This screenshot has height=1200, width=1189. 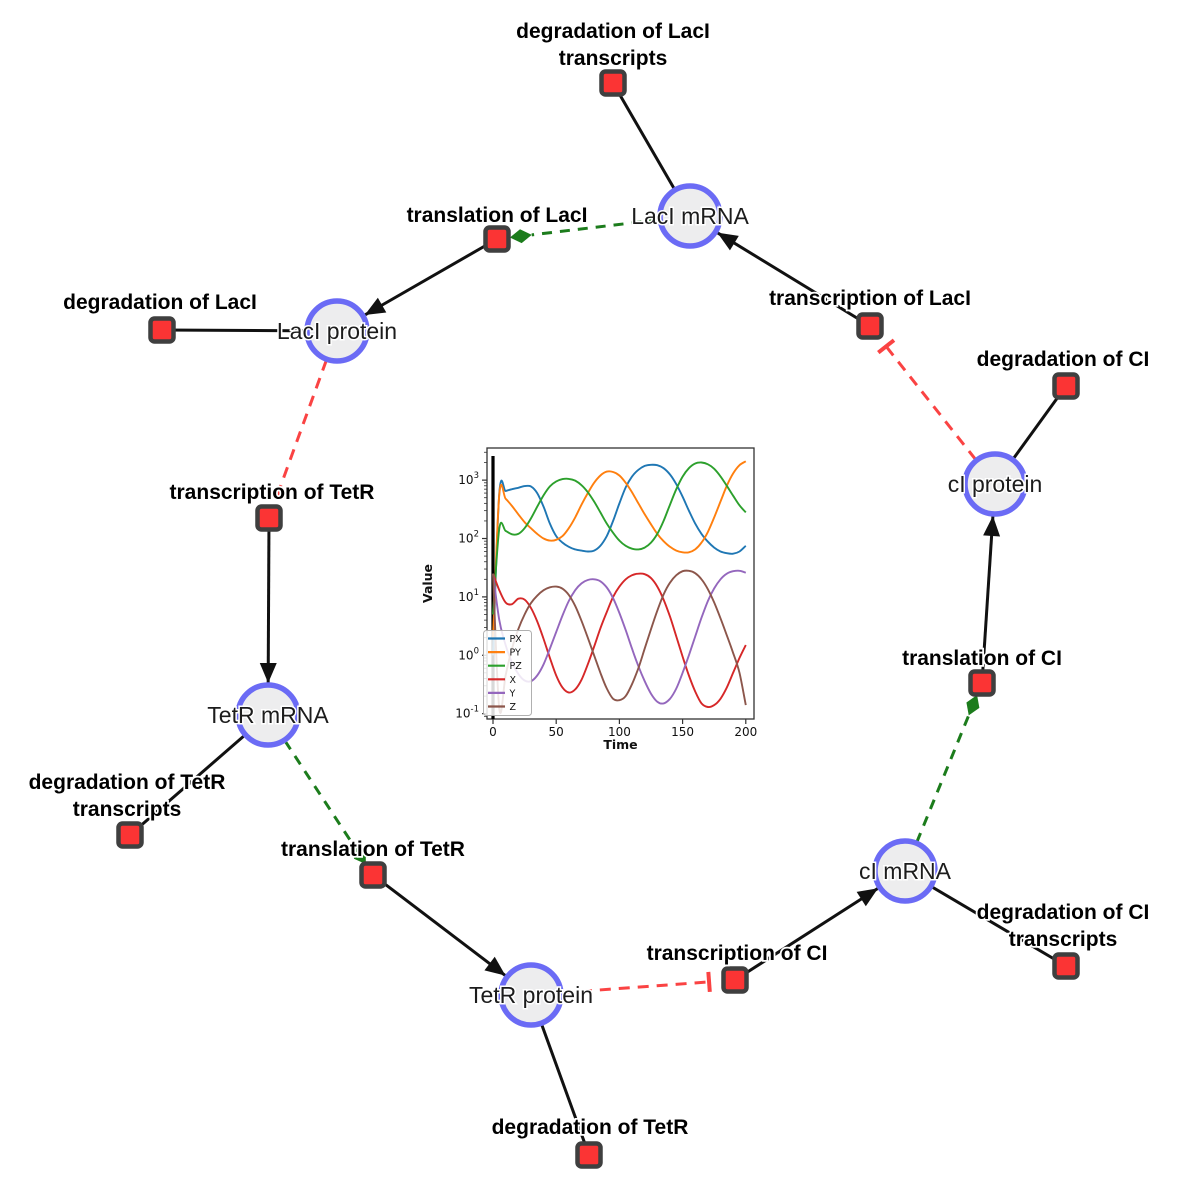 I want to click on reaction-node-transcription-of-ci, so click(x=735, y=980).